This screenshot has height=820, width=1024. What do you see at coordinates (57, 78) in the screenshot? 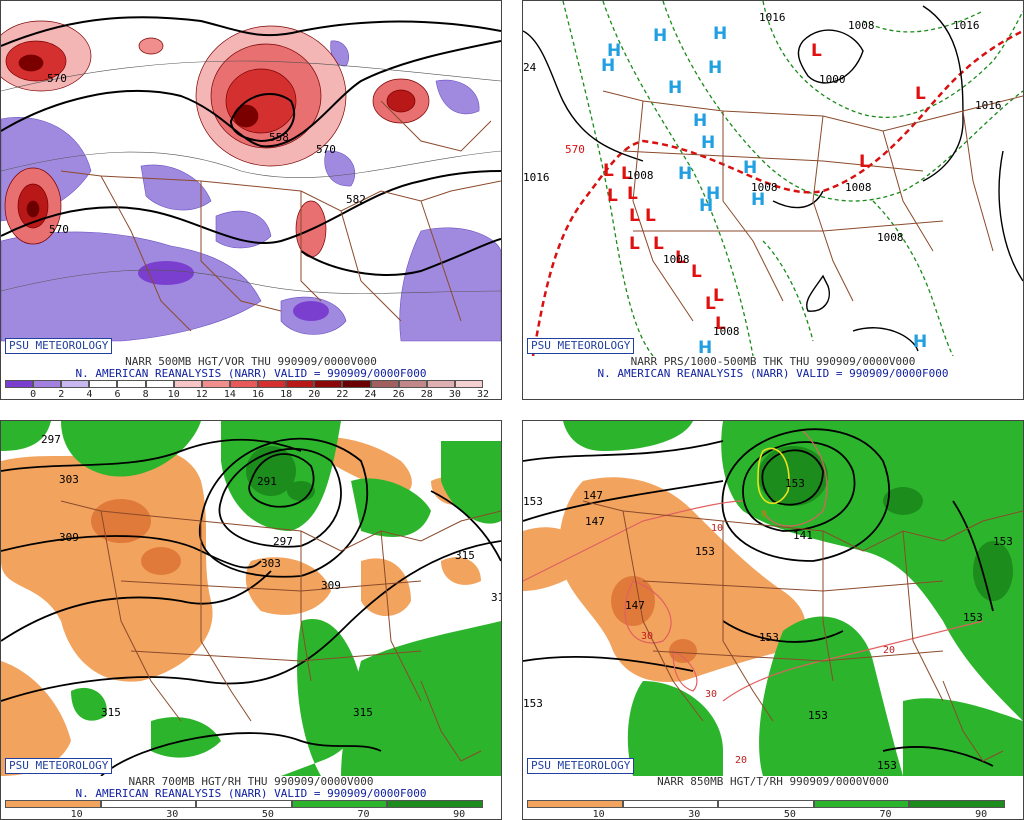
I see `contour-label-570: 570` at bounding box center [57, 78].